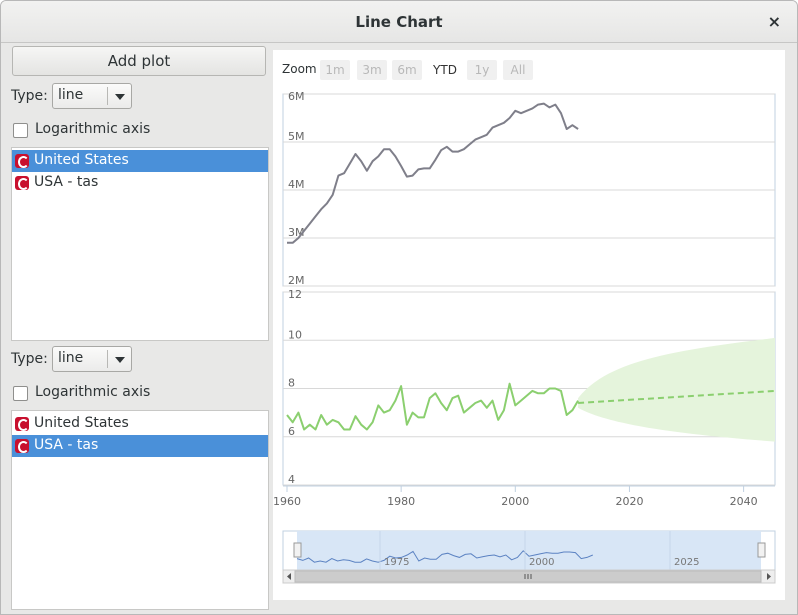 Image resolution: width=798 pixels, height=615 pixels. Describe the element at coordinates (291, 479) in the screenshot. I see `y-tick-label: 4` at that location.